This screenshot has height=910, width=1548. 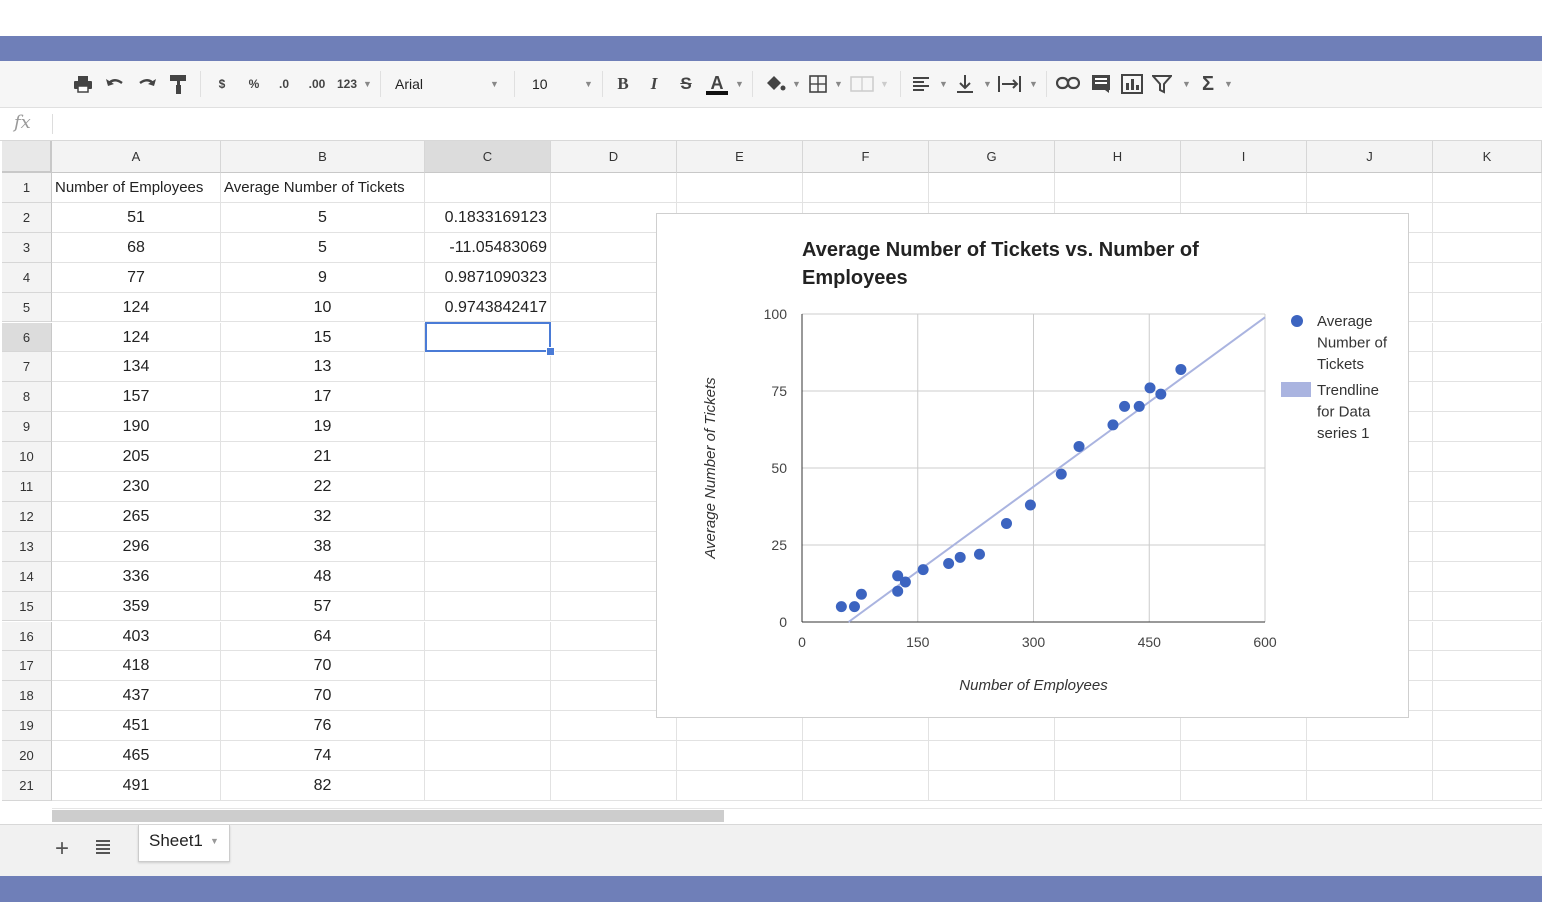 I want to click on add-sheet-button: +, so click(x=62, y=848).